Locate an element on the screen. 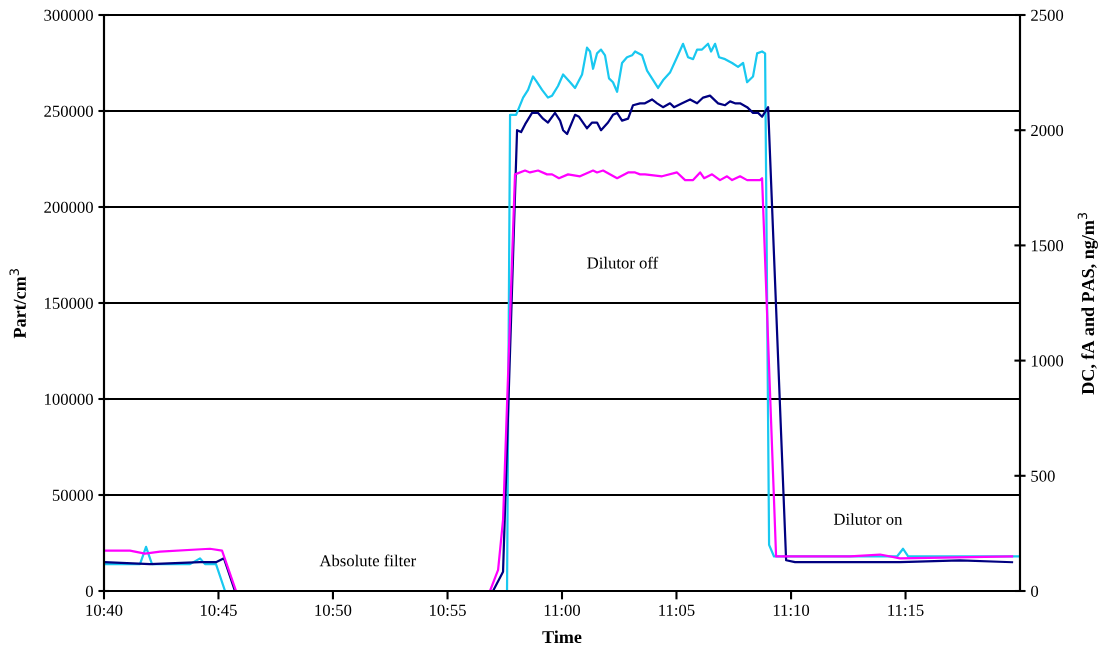  x-tick-label: 11:15 is located at coordinates (906, 610).